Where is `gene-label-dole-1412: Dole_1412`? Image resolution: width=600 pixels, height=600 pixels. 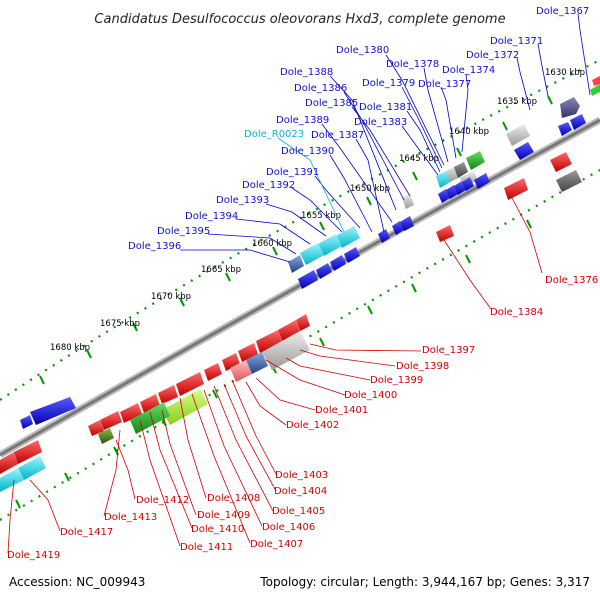
gene-label-dole-1412: Dole_1412 is located at coordinates (162, 500).